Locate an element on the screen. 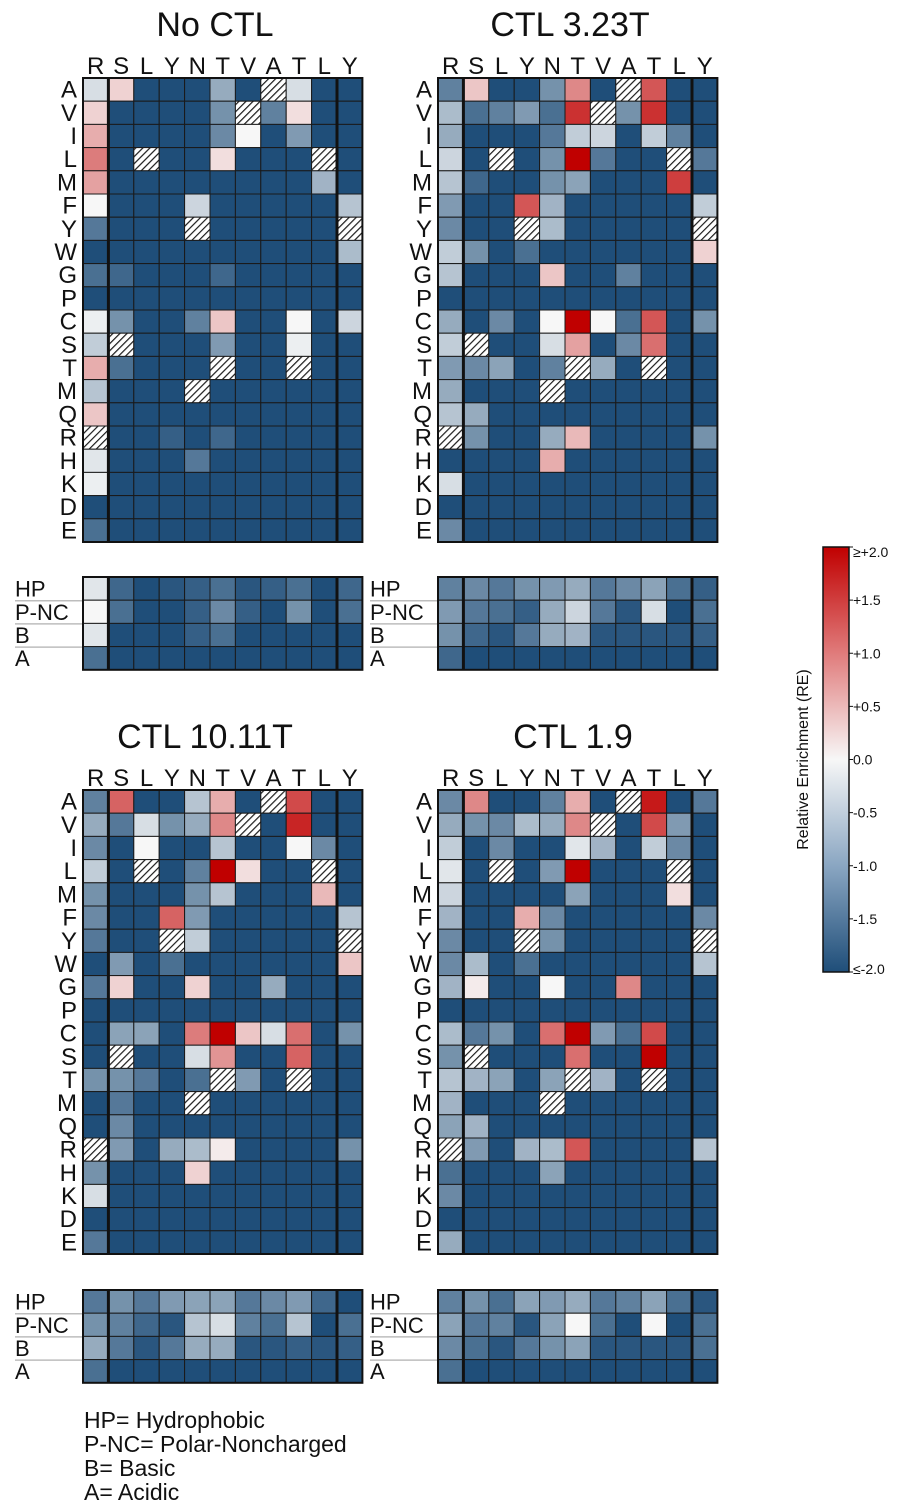 This screenshot has width=901, height=1505. column-label: Y is located at coordinates (527, 778).